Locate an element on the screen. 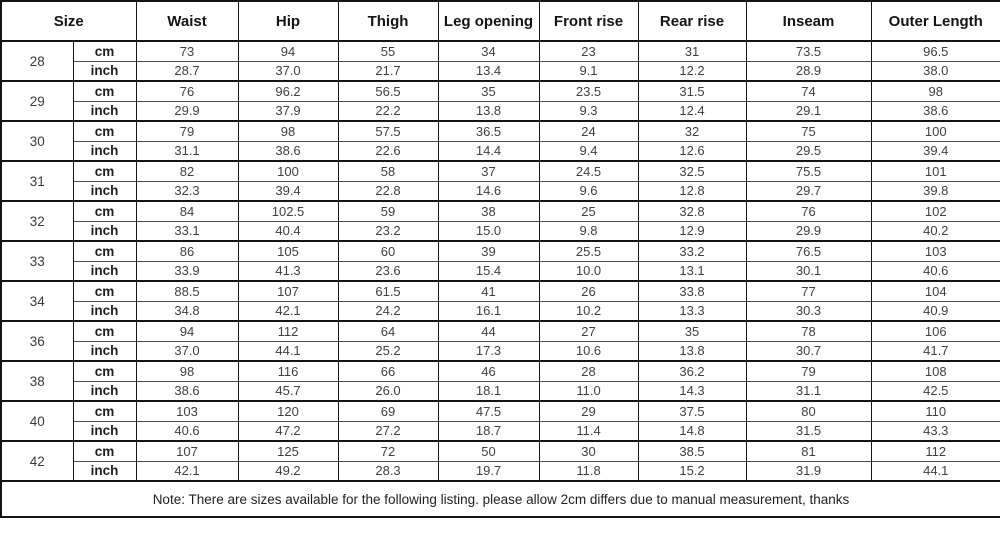 The height and width of the screenshot is (541, 1000). measurement-cell: 64 is located at coordinates (388, 330).